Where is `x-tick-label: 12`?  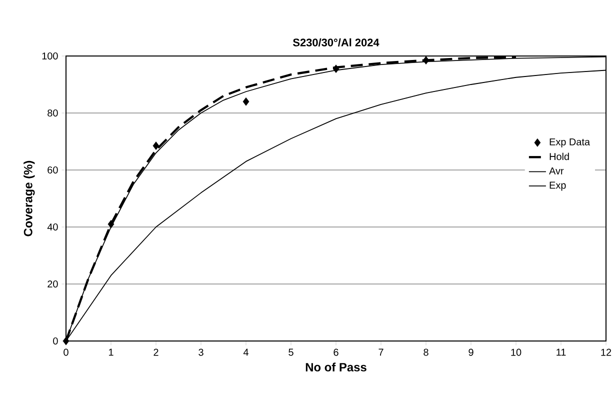
x-tick-label: 12 is located at coordinates (606, 352).